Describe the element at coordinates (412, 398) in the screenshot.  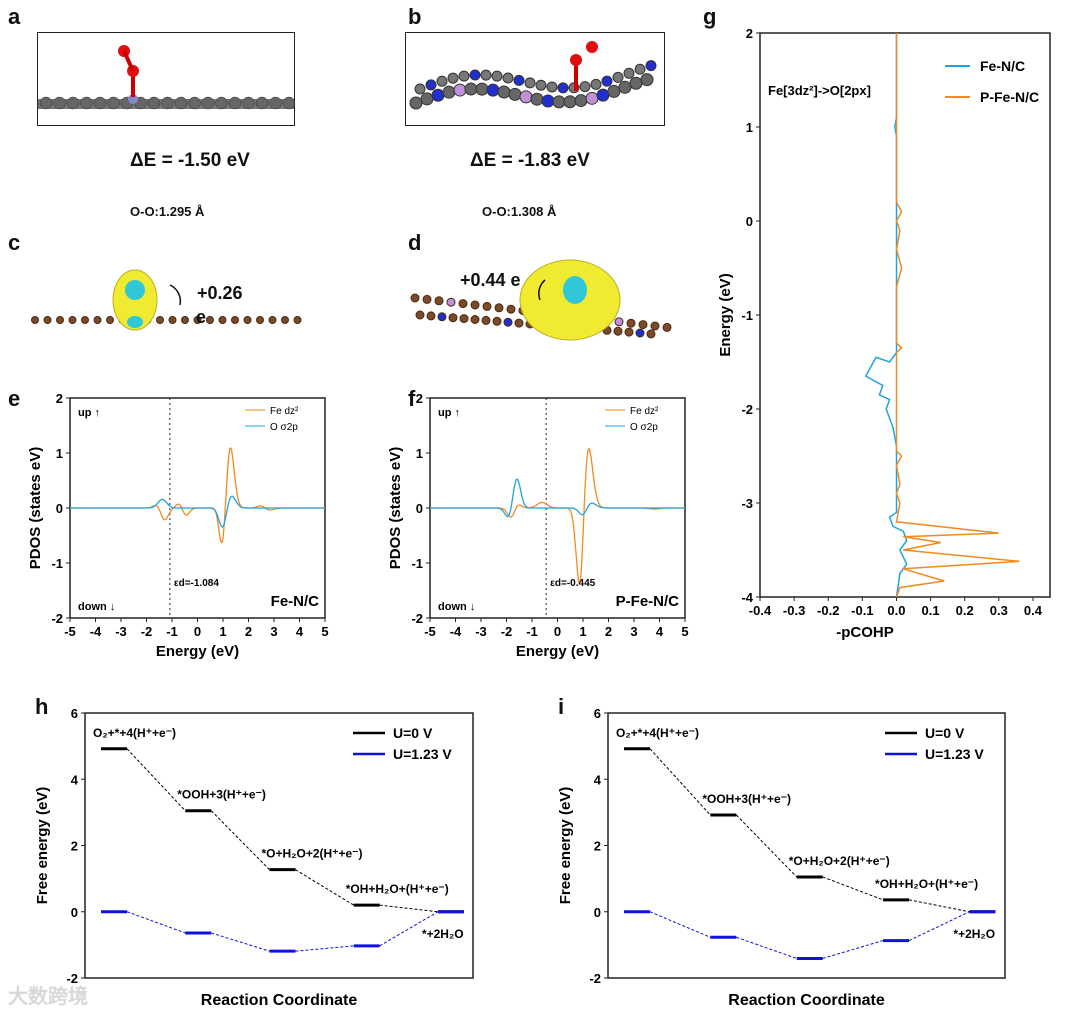
I see `panel-label-f: f` at that location.